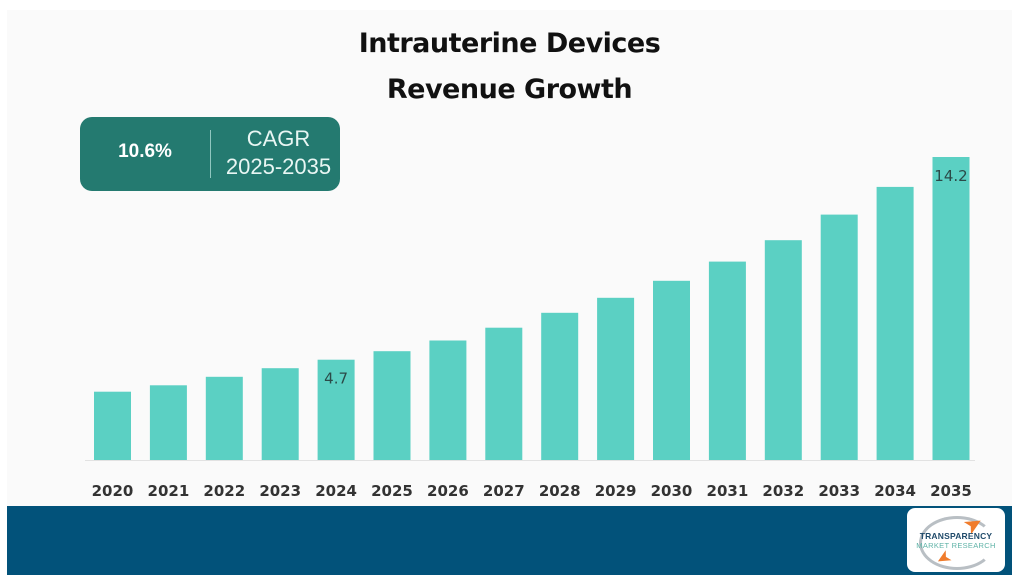  What do you see at coordinates (336, 409) in the screenshot?
I see `bar-2024` at bounding box center [336, 409].